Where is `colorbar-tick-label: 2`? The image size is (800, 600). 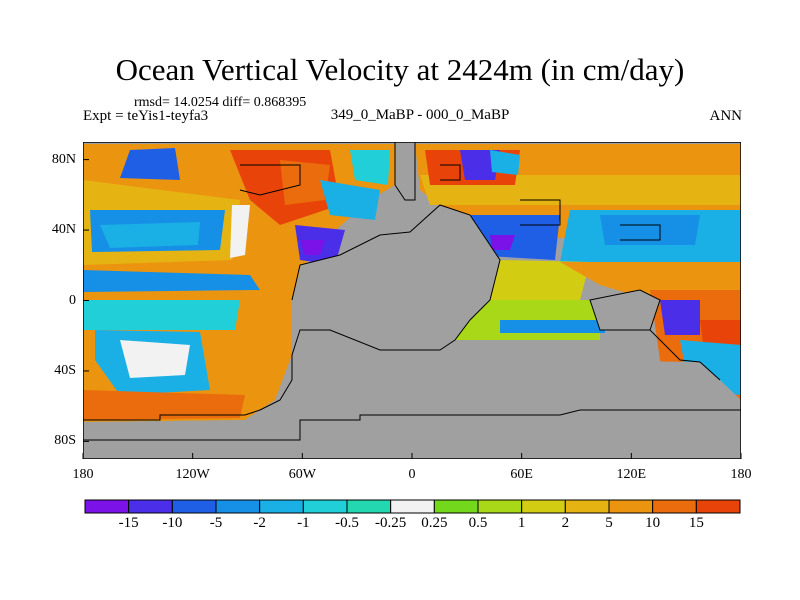
colorbar-tick-label: 2 is located at coordinates (565, 523).